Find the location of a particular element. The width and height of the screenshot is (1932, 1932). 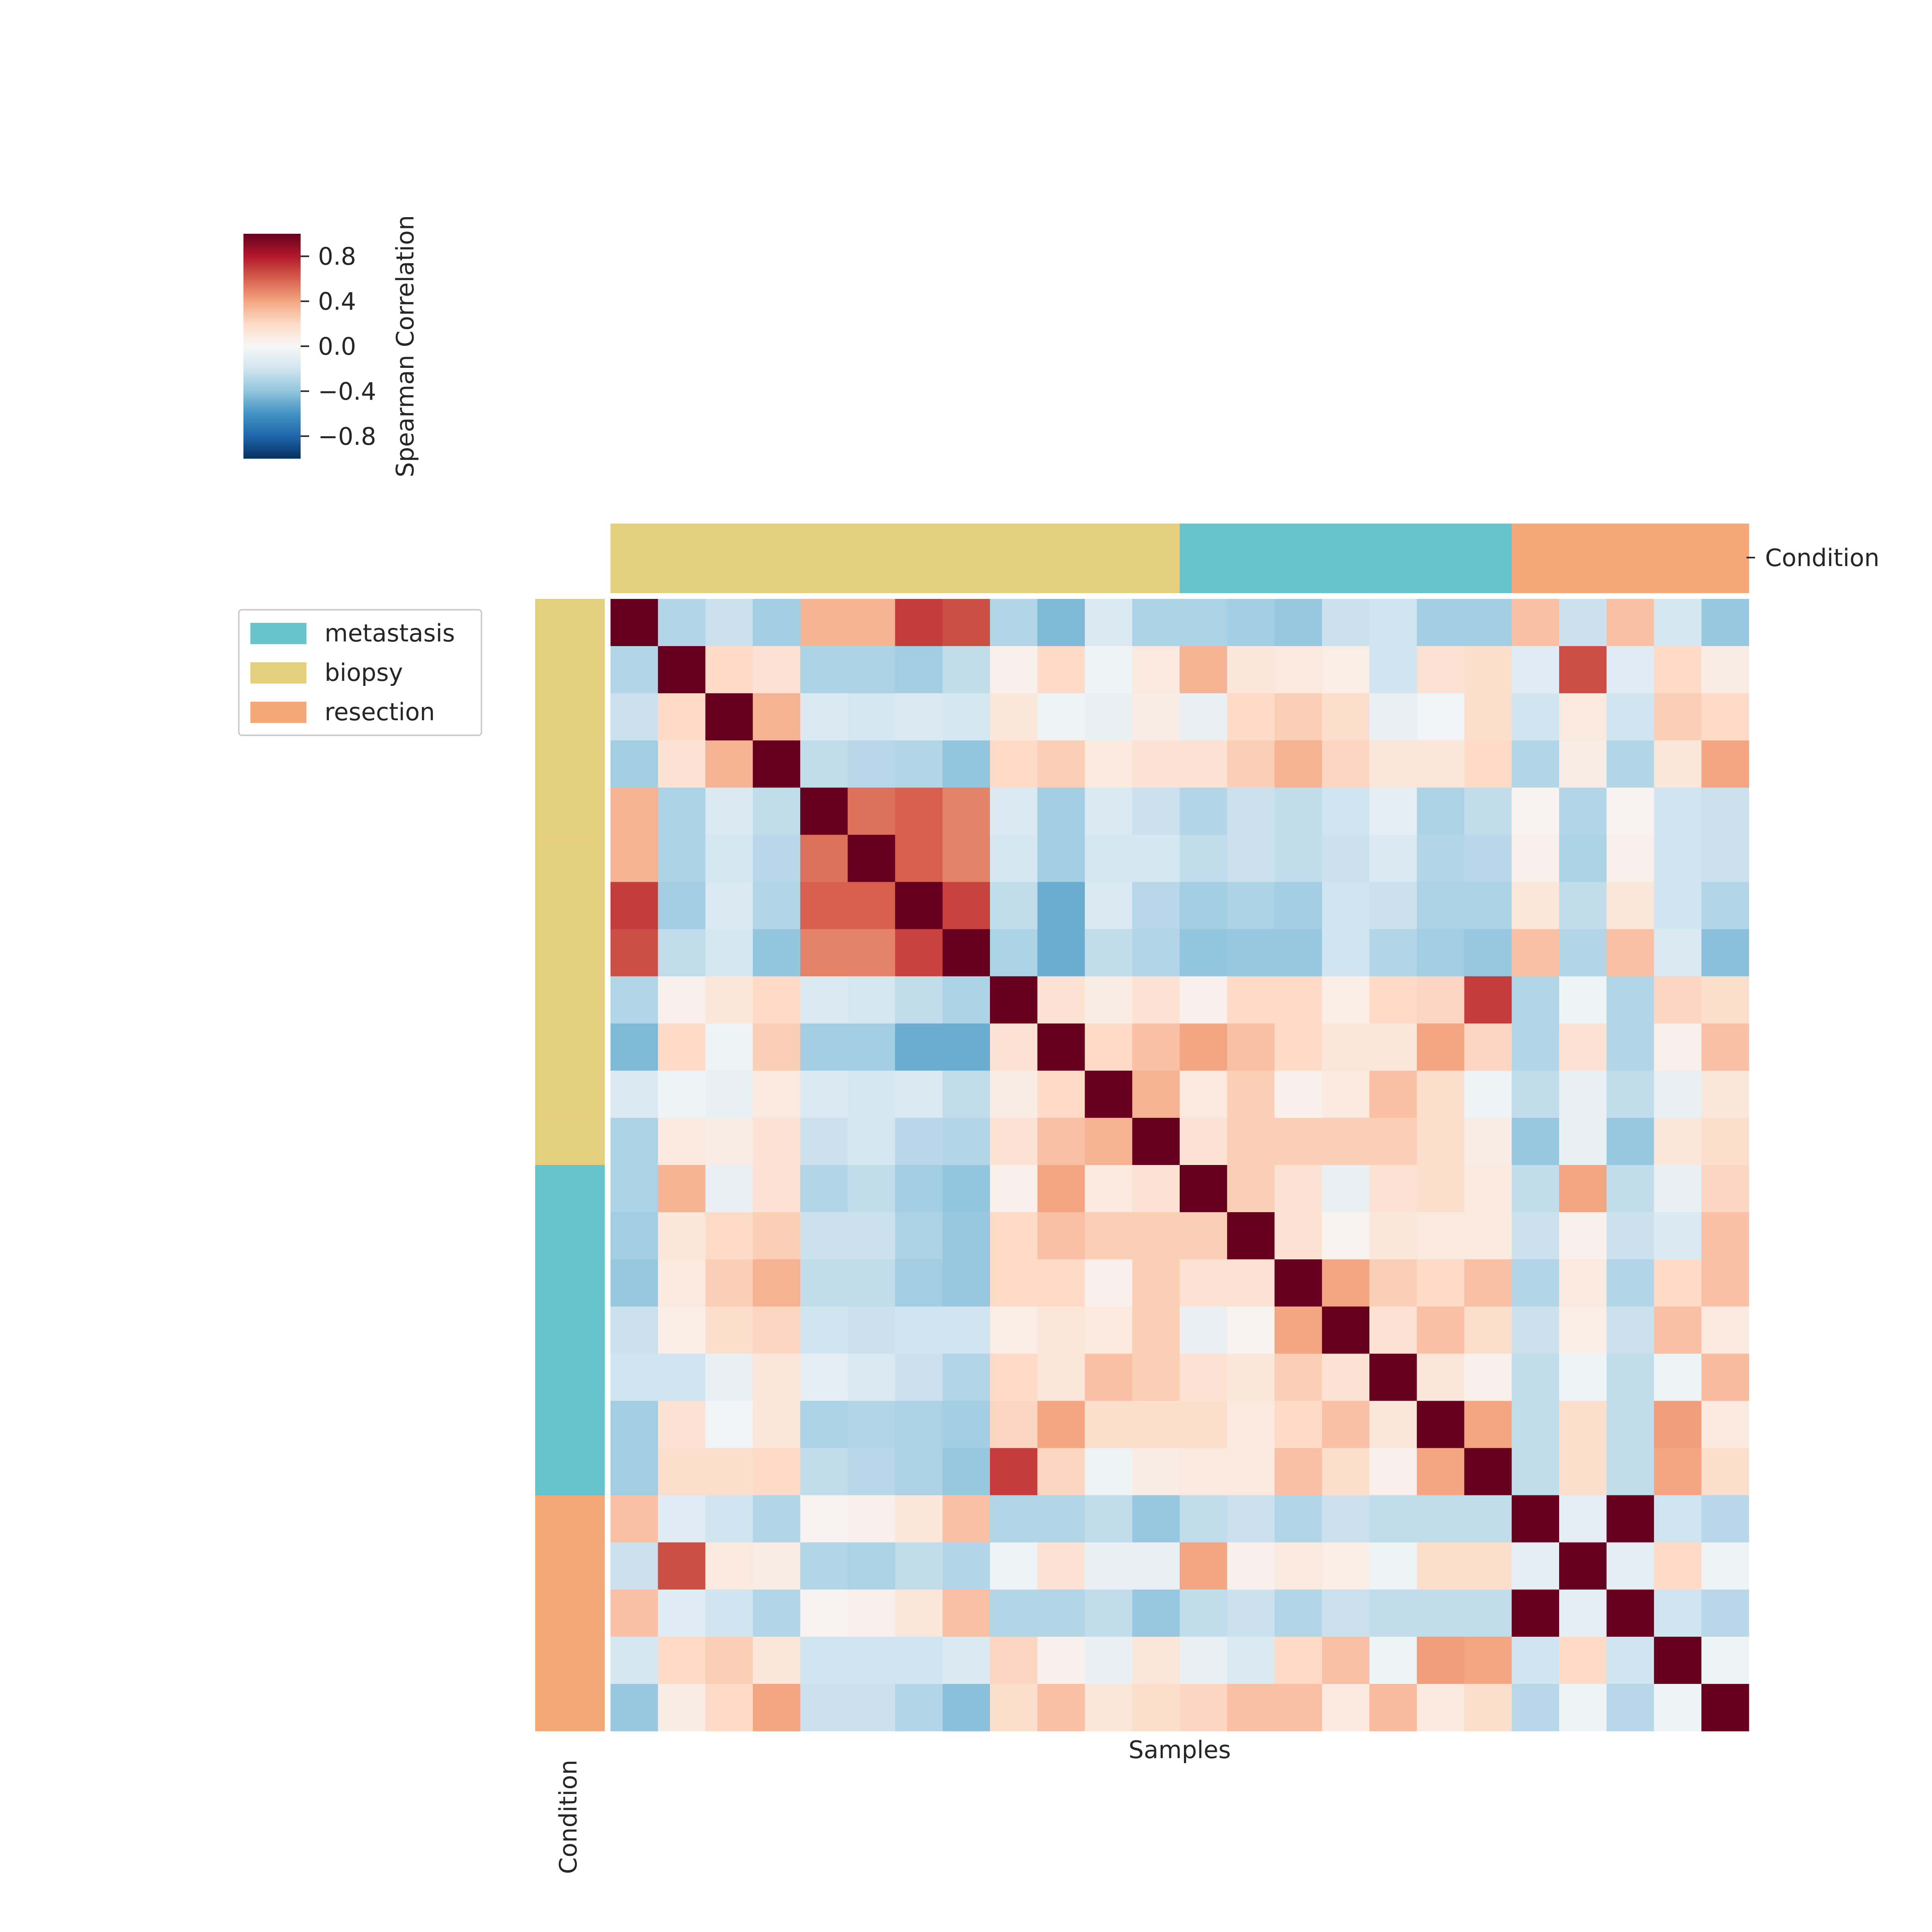

colorbar-ticks: 0.8 0.4 0.0 −0.4 −0.8 is located at coordinates (339, 346).